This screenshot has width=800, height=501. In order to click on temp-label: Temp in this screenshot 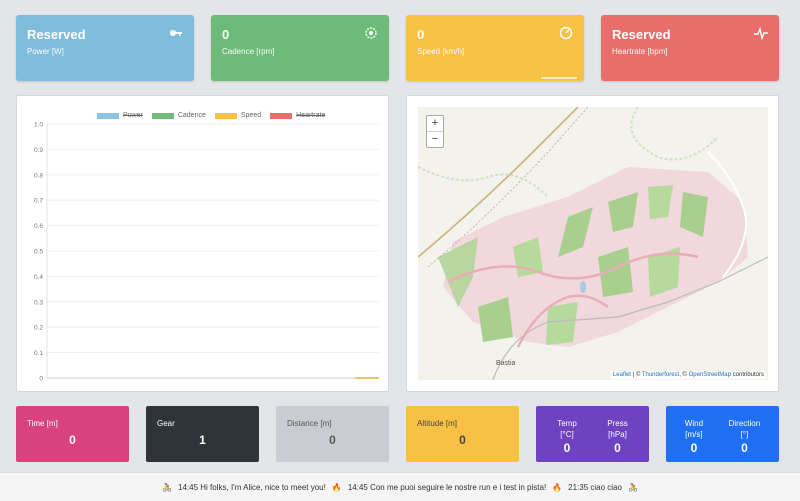, I will do `click(567, 423)`.